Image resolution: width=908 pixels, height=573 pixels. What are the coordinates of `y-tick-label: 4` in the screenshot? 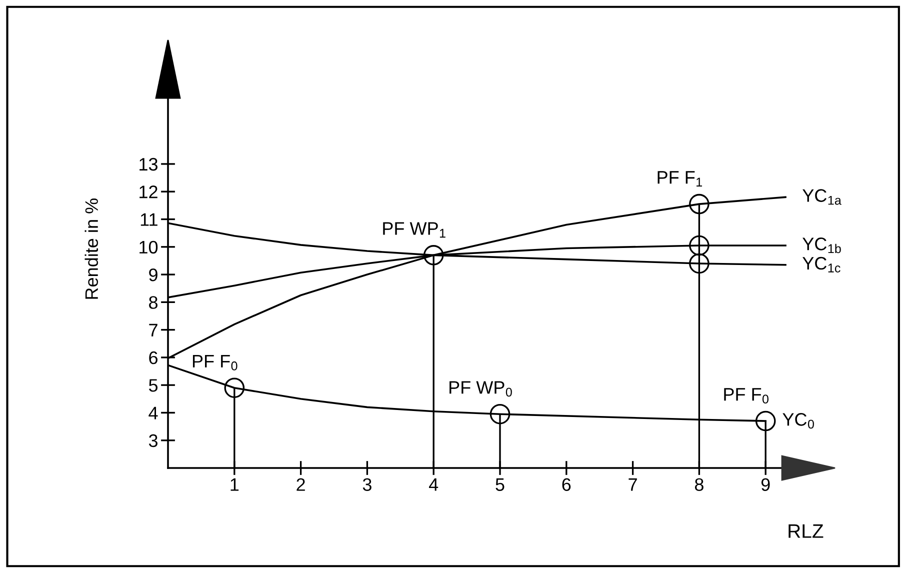 It's located at (153, 413).